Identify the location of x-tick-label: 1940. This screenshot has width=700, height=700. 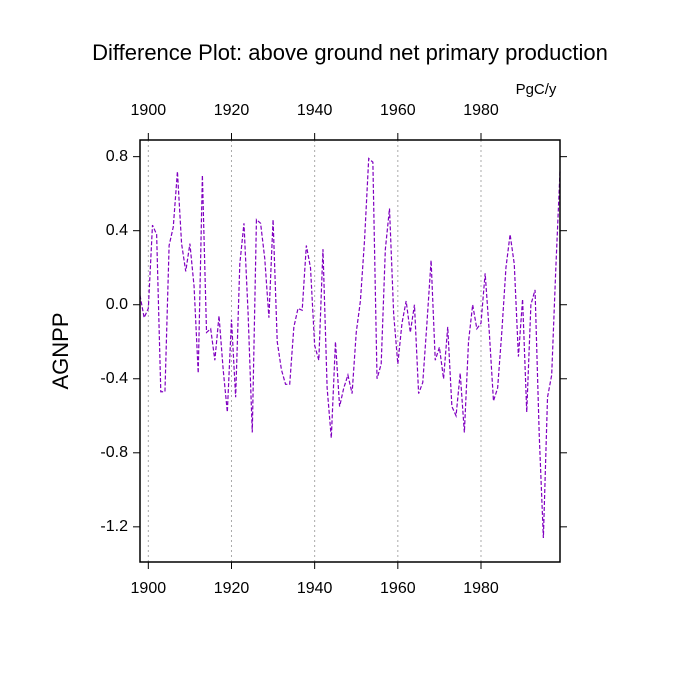
(315, 588).